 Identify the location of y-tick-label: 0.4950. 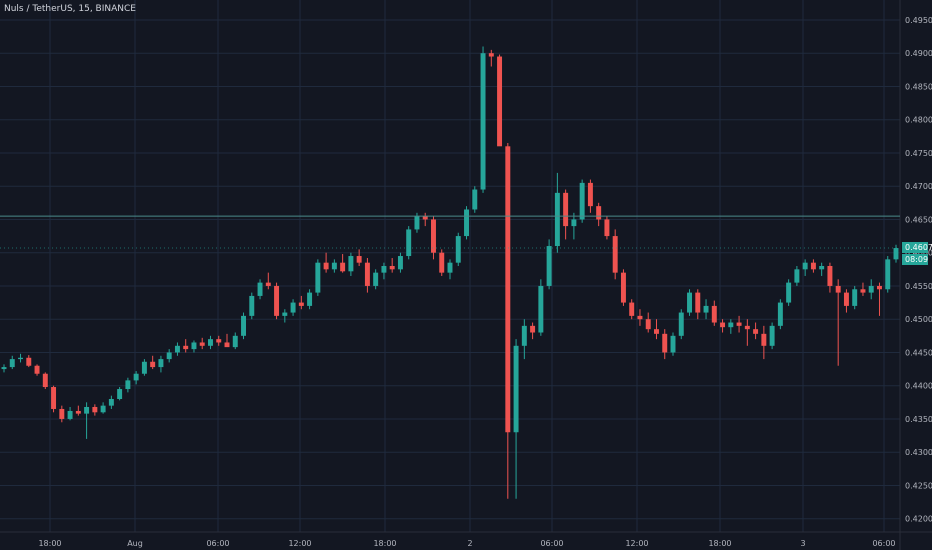
(918, 20).